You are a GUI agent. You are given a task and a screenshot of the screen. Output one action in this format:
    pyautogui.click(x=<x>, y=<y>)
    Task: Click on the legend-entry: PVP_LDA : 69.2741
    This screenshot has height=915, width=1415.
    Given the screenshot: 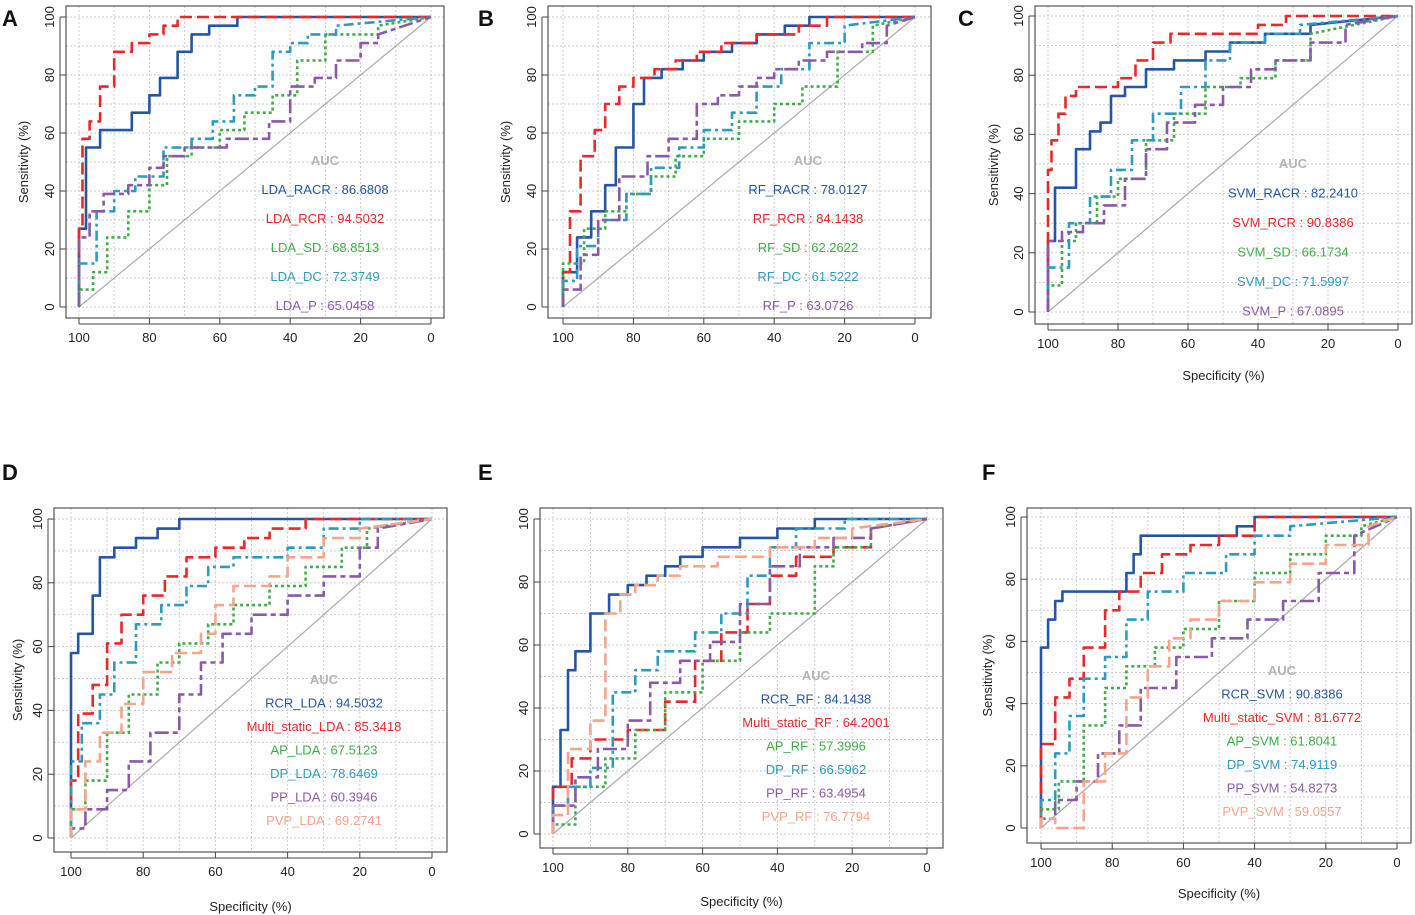 What is the action you would take?
    pyautogui.click(x=324, y=820)
    